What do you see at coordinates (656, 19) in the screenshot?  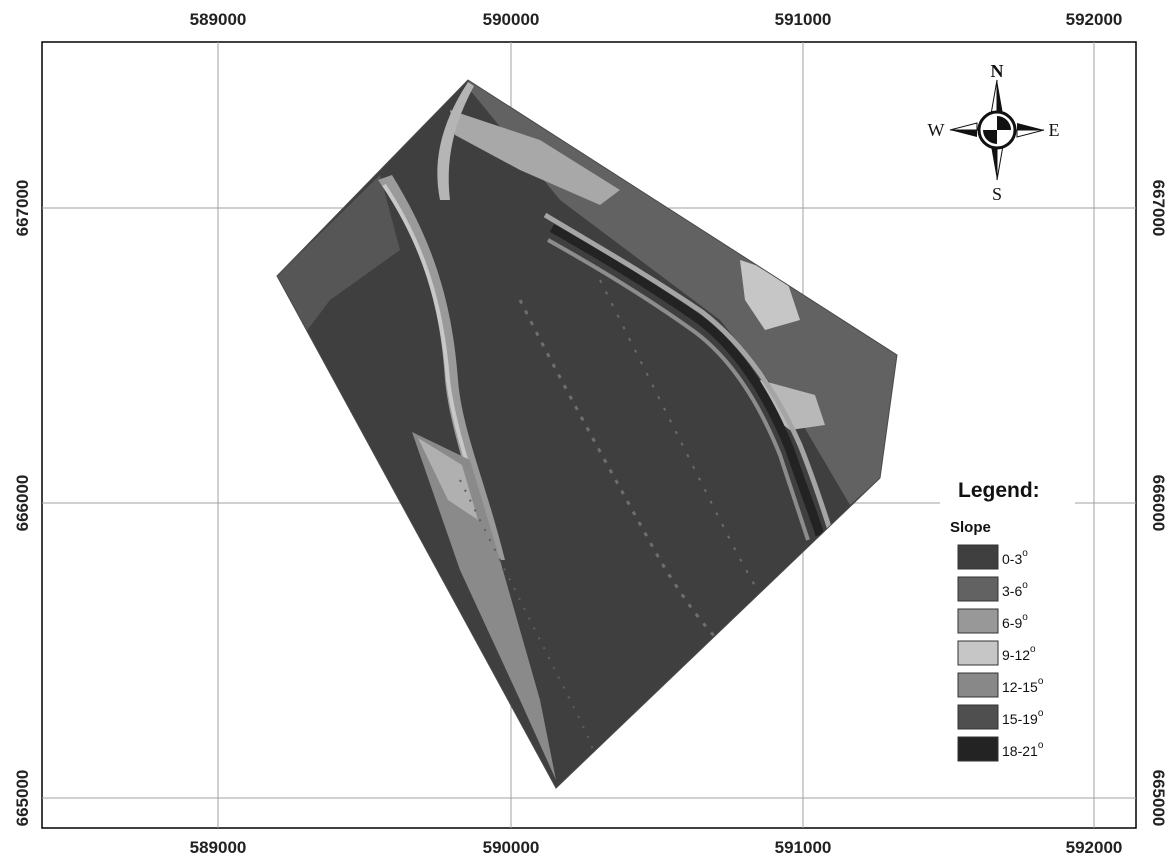 I see `x-tick-labels-top: 589000 590000 591000 592000` at bounding box center [656, 19].